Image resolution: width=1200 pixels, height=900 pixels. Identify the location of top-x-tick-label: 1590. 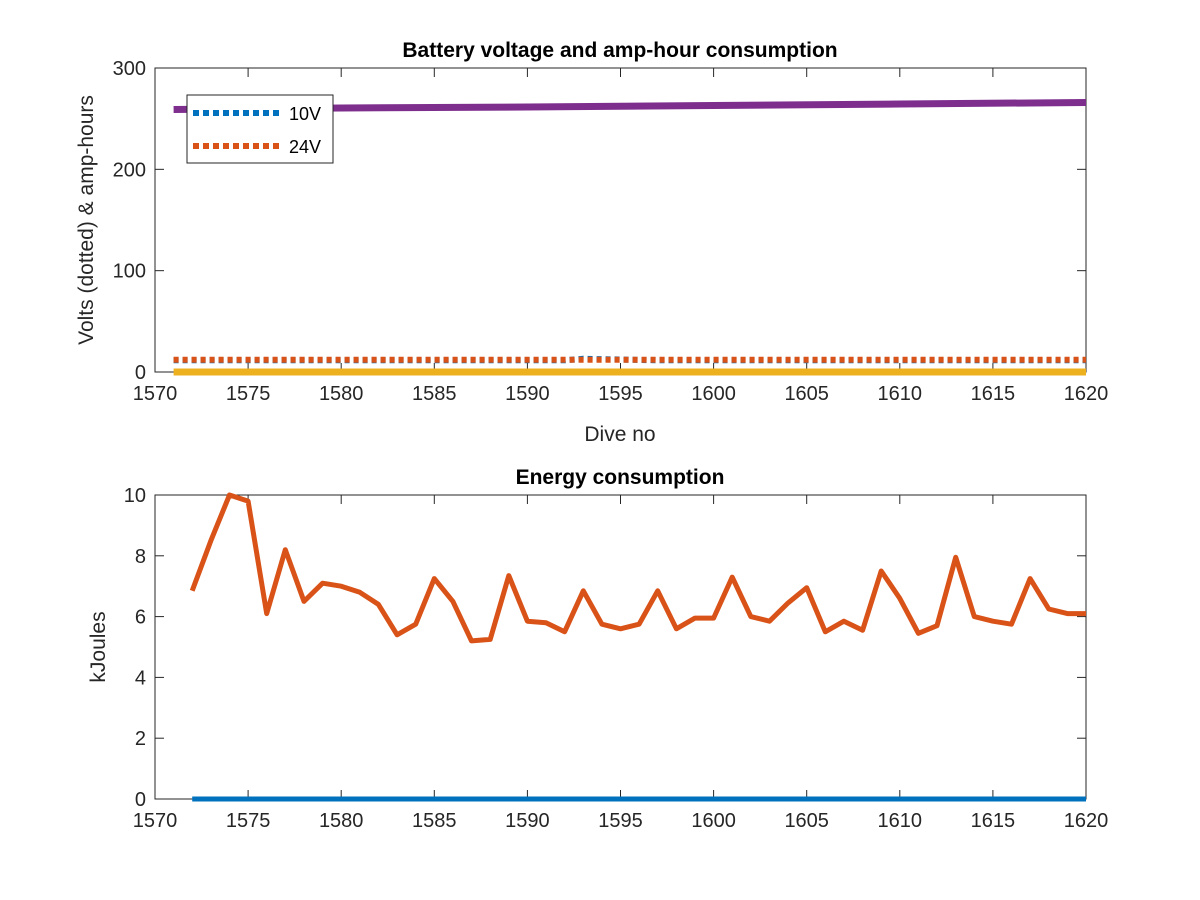
(527, 394).